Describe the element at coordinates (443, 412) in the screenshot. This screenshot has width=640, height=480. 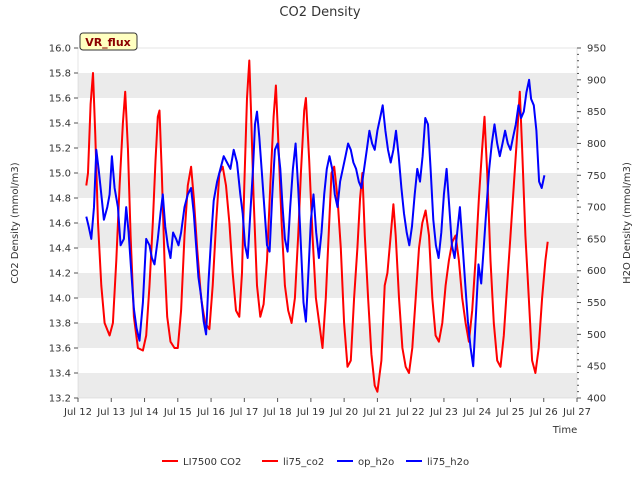
I see `x-tick-label: Jul 23` at that location.